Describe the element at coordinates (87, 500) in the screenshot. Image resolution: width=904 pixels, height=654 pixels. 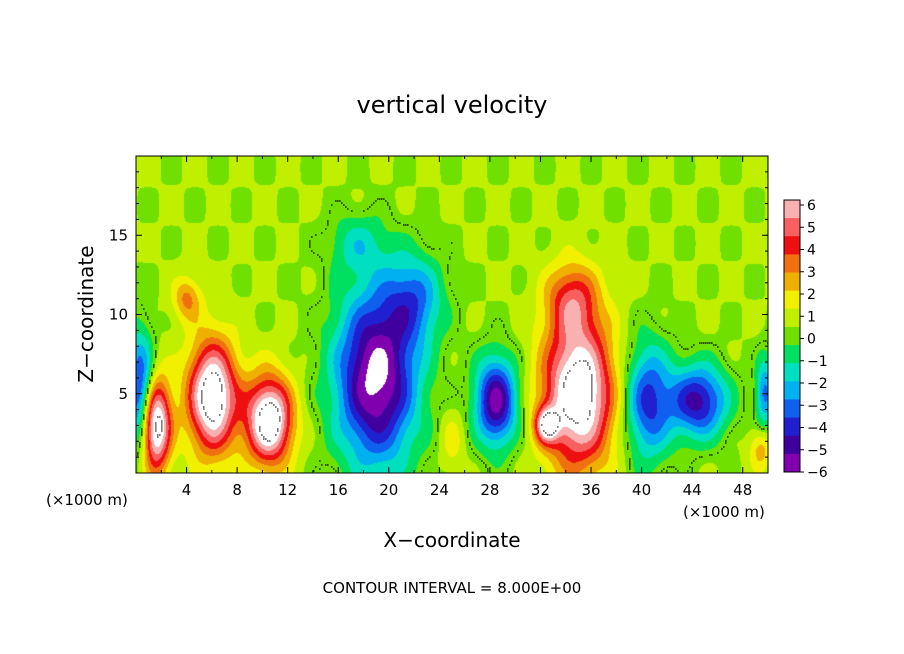
I see `x-unit-left: (×1000 m)` at that location.